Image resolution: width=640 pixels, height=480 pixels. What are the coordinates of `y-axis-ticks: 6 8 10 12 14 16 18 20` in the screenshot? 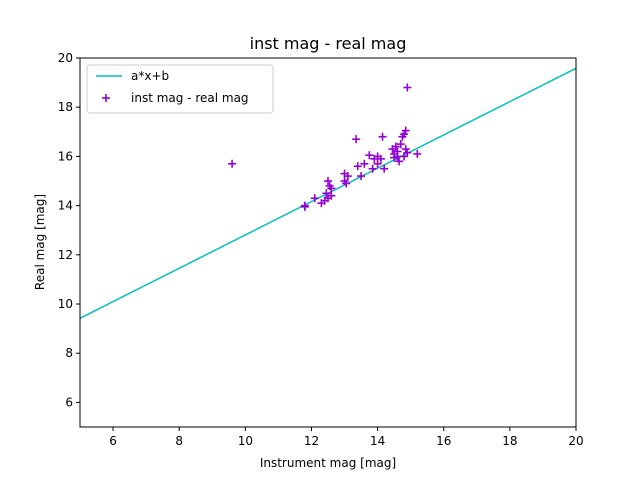 It's located at (69, 230).